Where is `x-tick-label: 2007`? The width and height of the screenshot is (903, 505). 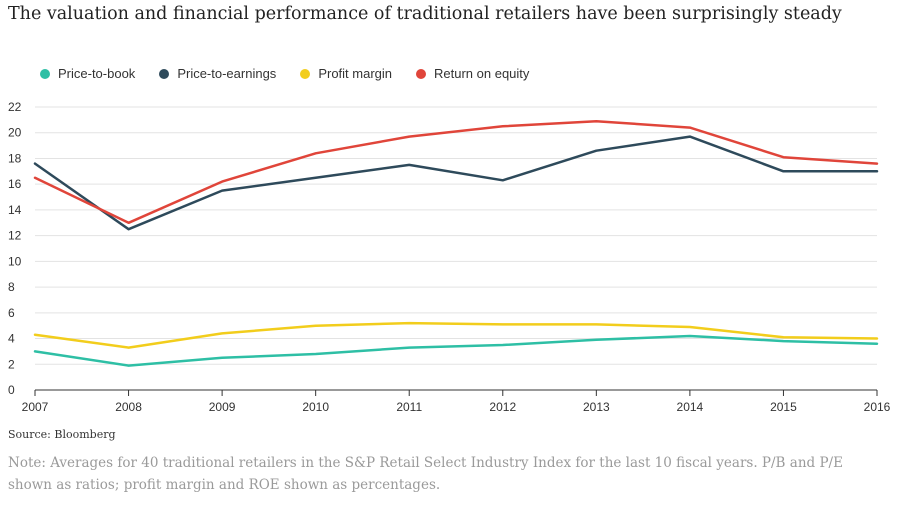 x-tick-label: 2007 is located at coordinates (35, 407).